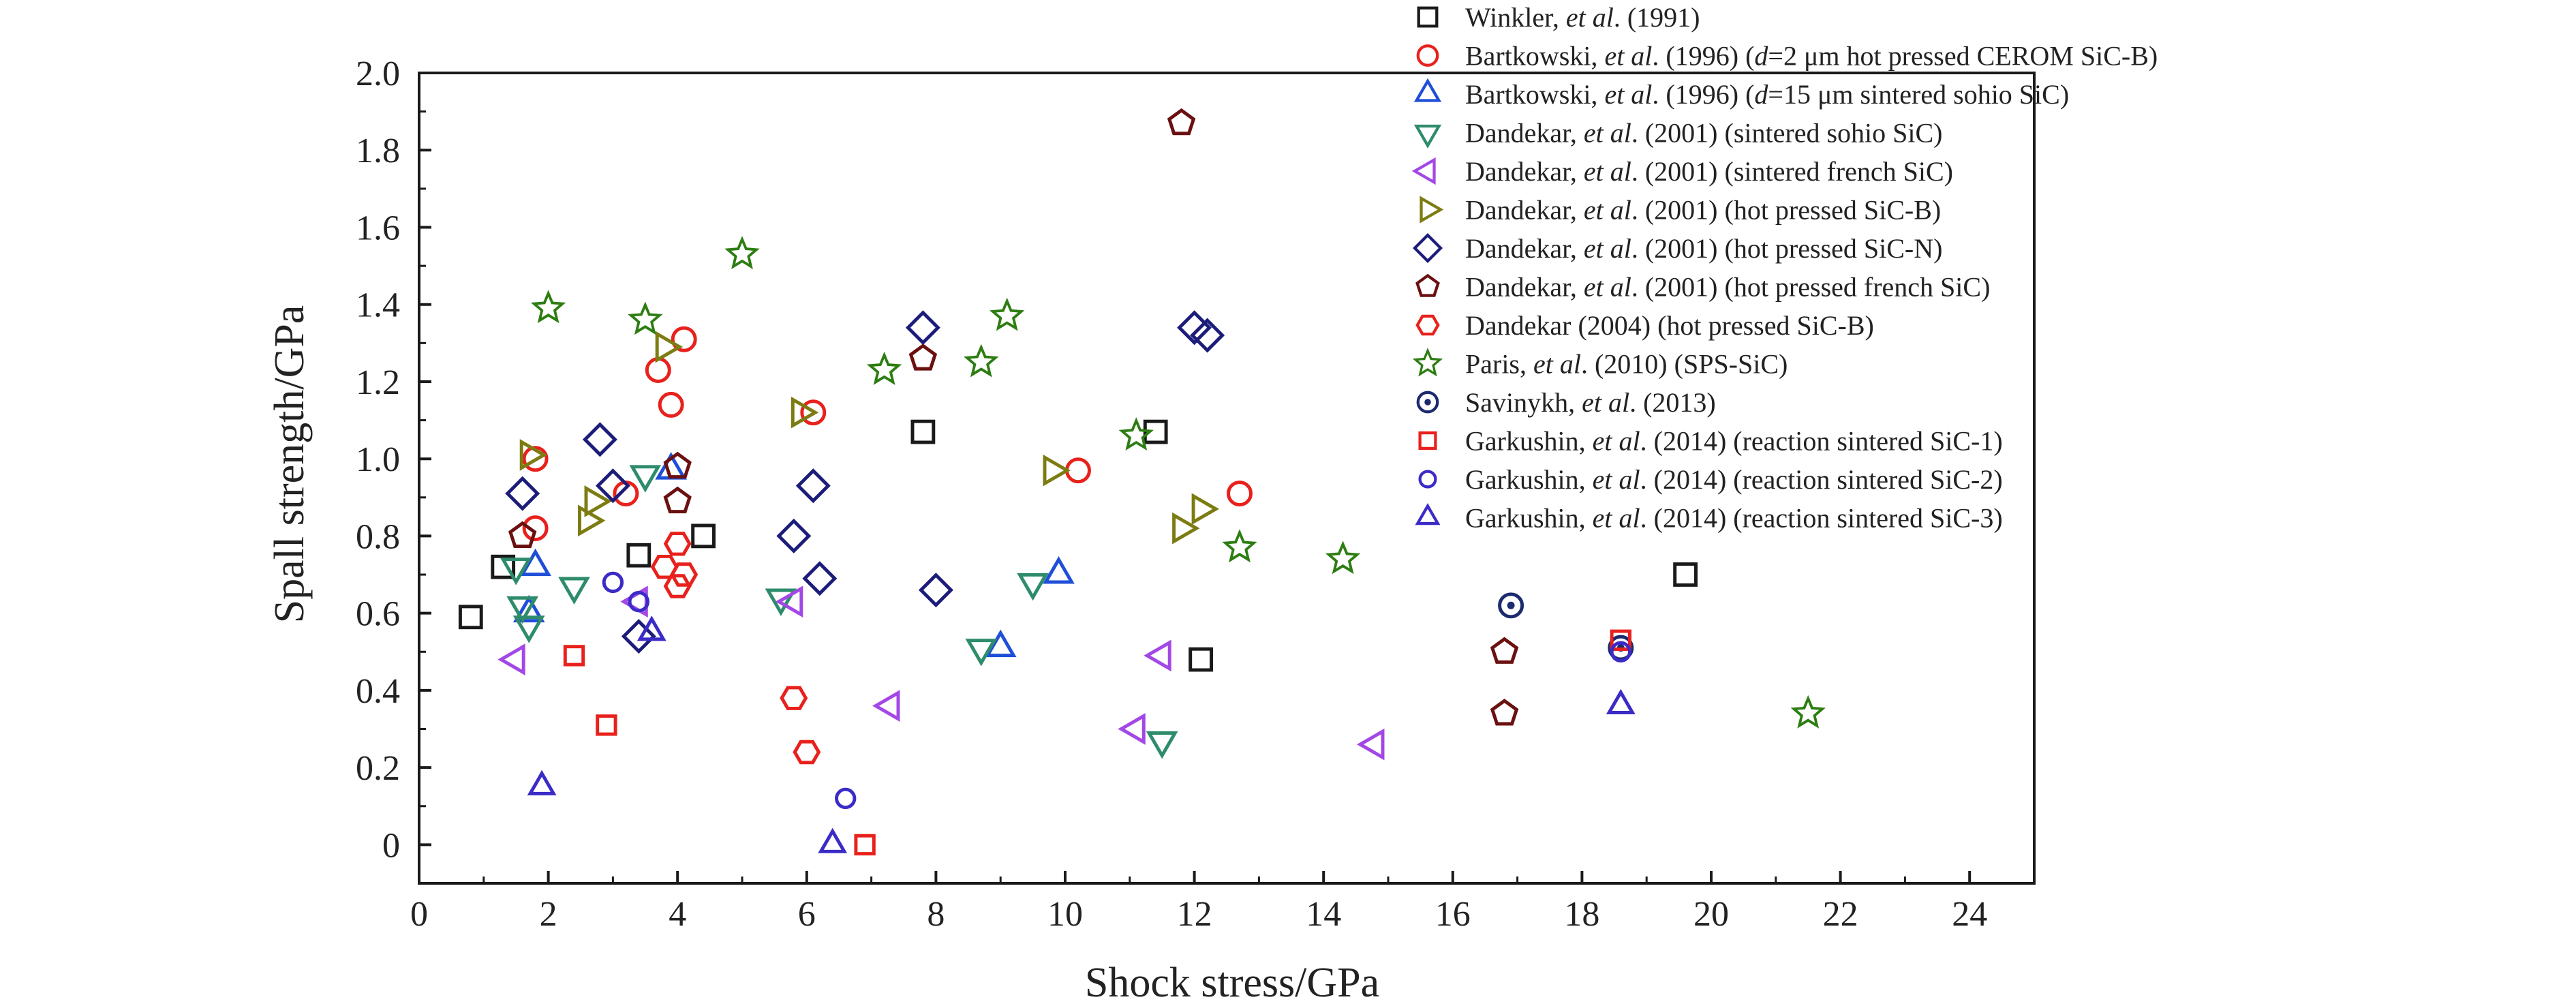  I want to click on legend-label: Winkler, et al. (1991), so click(1582, 17).